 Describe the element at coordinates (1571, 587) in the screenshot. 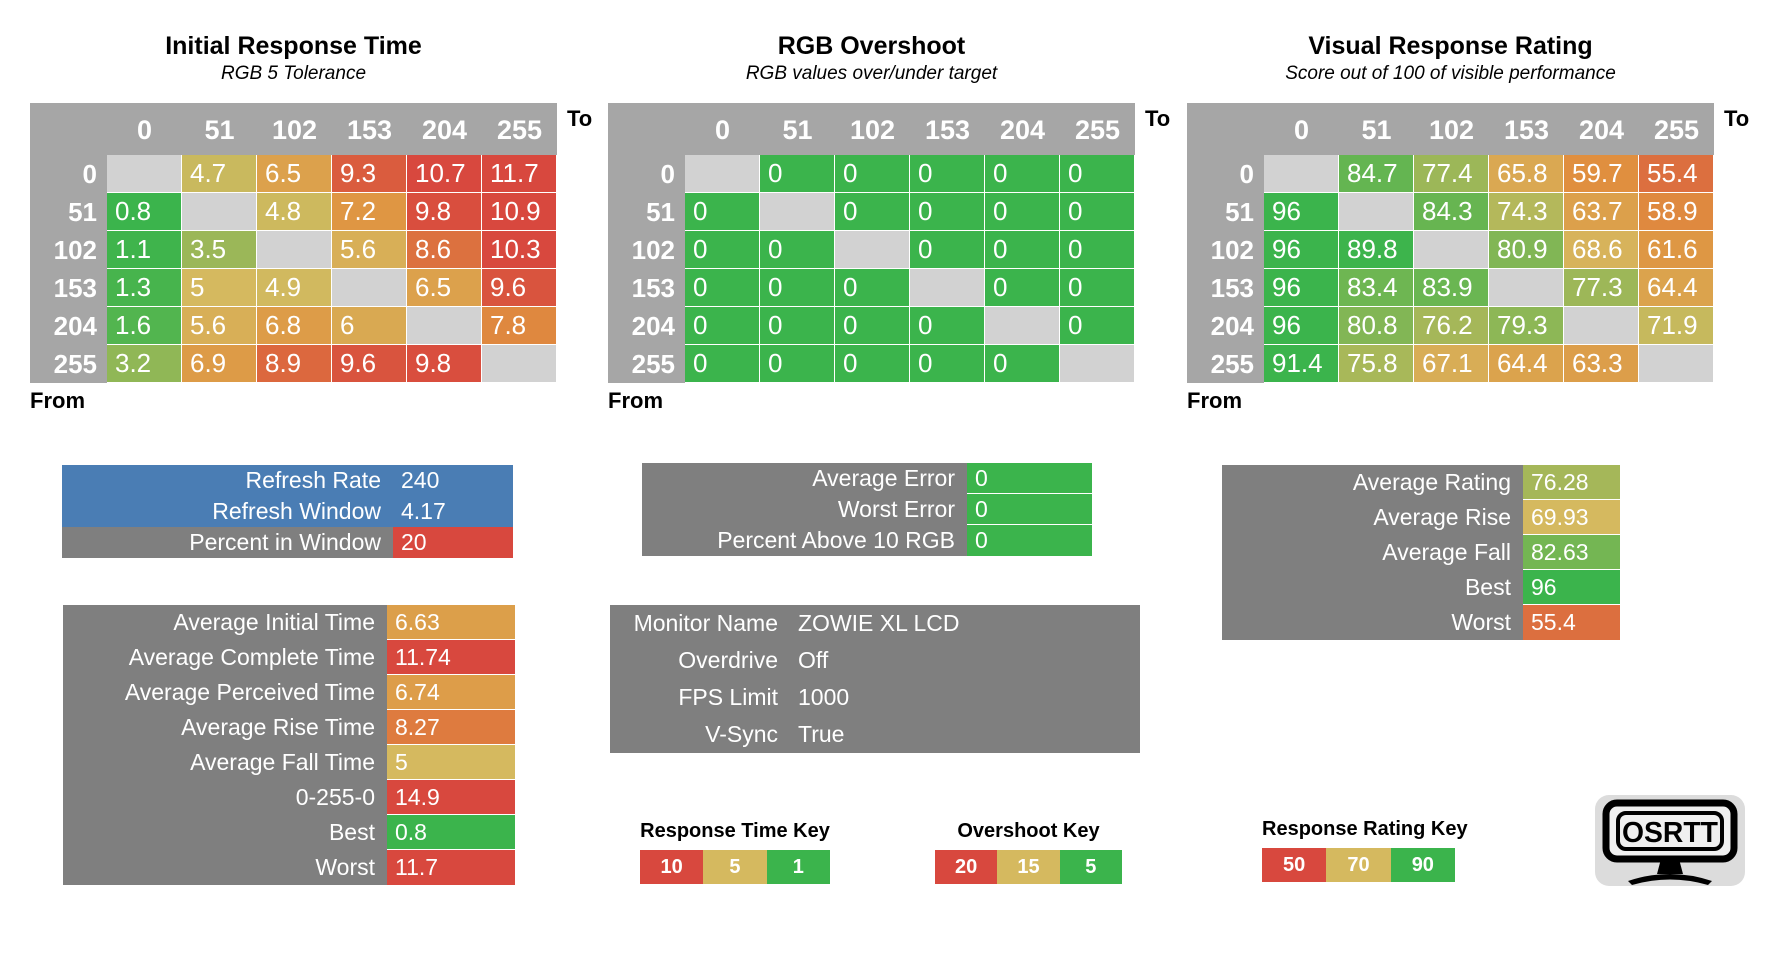

I see `stat-value: 96` at that location.